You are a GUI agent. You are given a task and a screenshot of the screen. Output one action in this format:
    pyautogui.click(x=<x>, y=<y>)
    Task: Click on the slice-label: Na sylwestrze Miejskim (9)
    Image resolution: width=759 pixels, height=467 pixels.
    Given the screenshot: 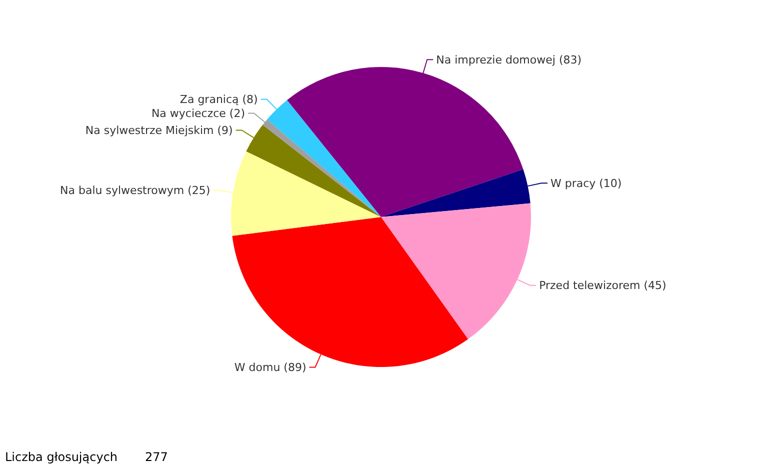 What is the action you would take?
    pyautogui.click(x=159, y=131)
    